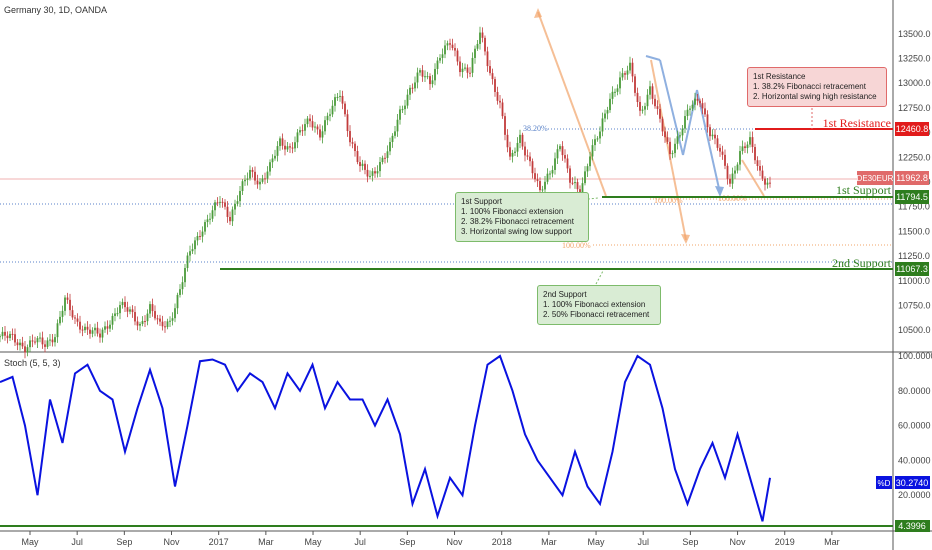  I want to click on resistance-callout-line: 1st Resistance, so click(779, 76).